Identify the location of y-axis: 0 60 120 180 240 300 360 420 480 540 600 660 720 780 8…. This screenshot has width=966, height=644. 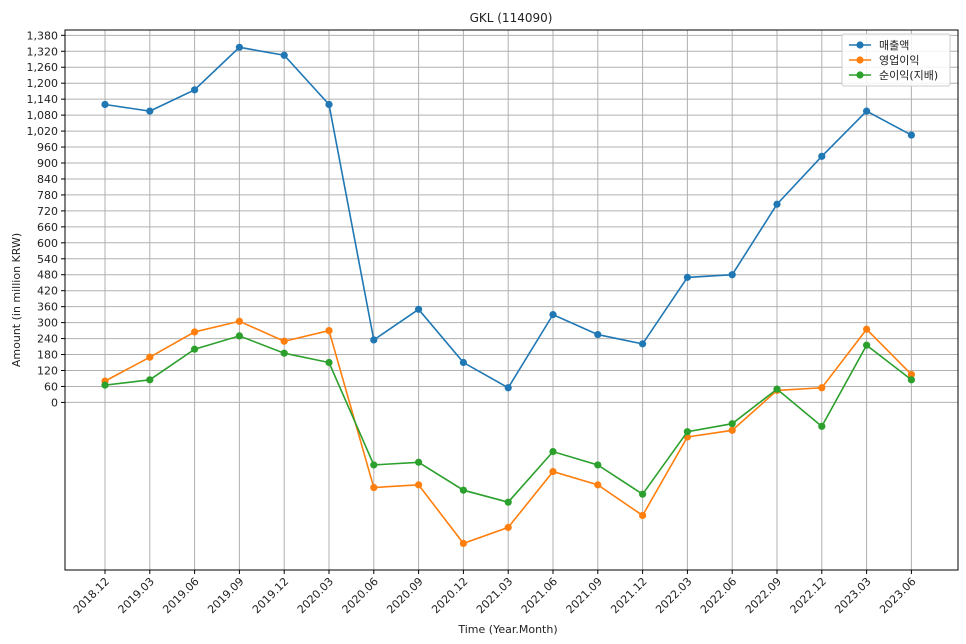
(46, 219).